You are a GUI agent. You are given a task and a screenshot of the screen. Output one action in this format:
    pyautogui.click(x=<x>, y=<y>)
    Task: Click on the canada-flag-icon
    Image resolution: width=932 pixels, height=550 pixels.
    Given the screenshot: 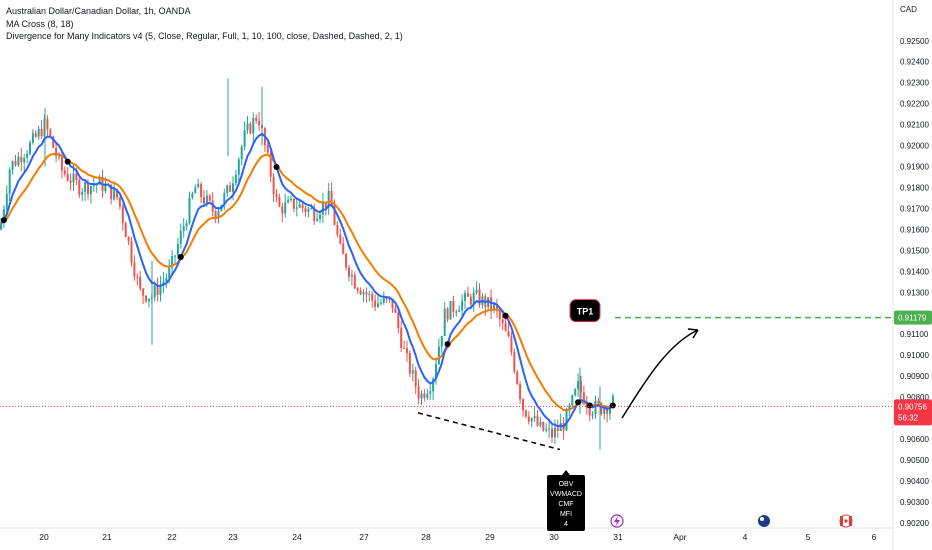 What is the action you would take?
    pyautogui.click(x=846, y=521)
    